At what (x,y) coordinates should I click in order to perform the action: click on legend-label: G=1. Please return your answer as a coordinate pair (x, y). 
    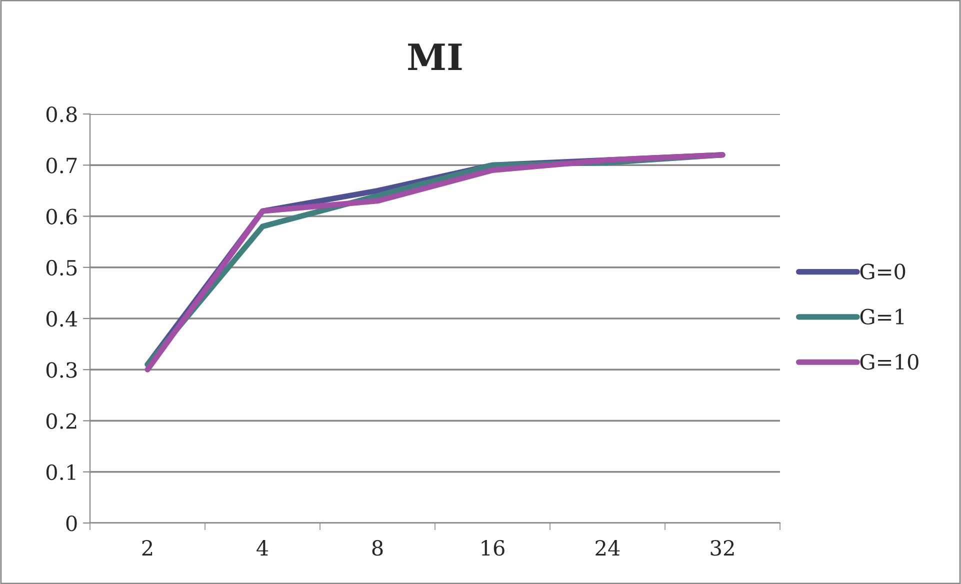
    Looking at the image, I should click on (882, 316).